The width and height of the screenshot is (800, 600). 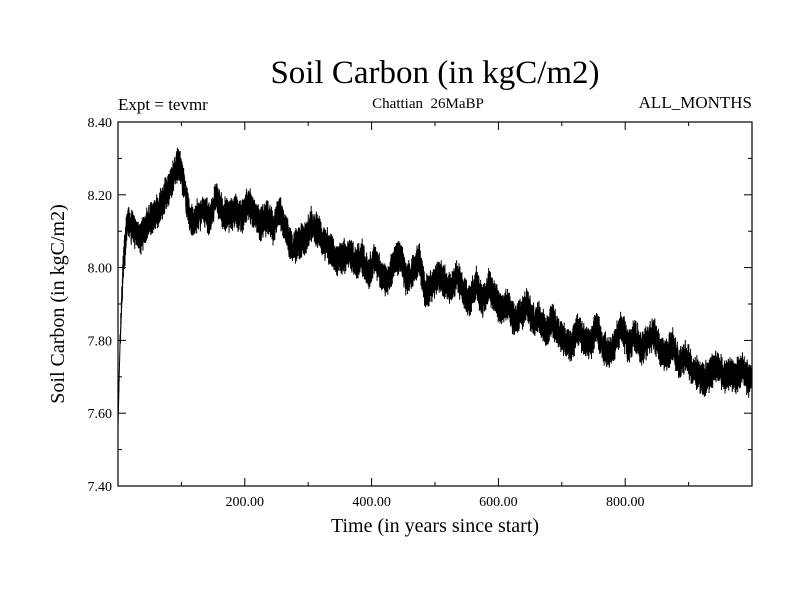 What do you see at coordinates (428, 104) in the screenshot?
I see `period-label: Chattian 26MaBP` at bounding box center [428, 104].